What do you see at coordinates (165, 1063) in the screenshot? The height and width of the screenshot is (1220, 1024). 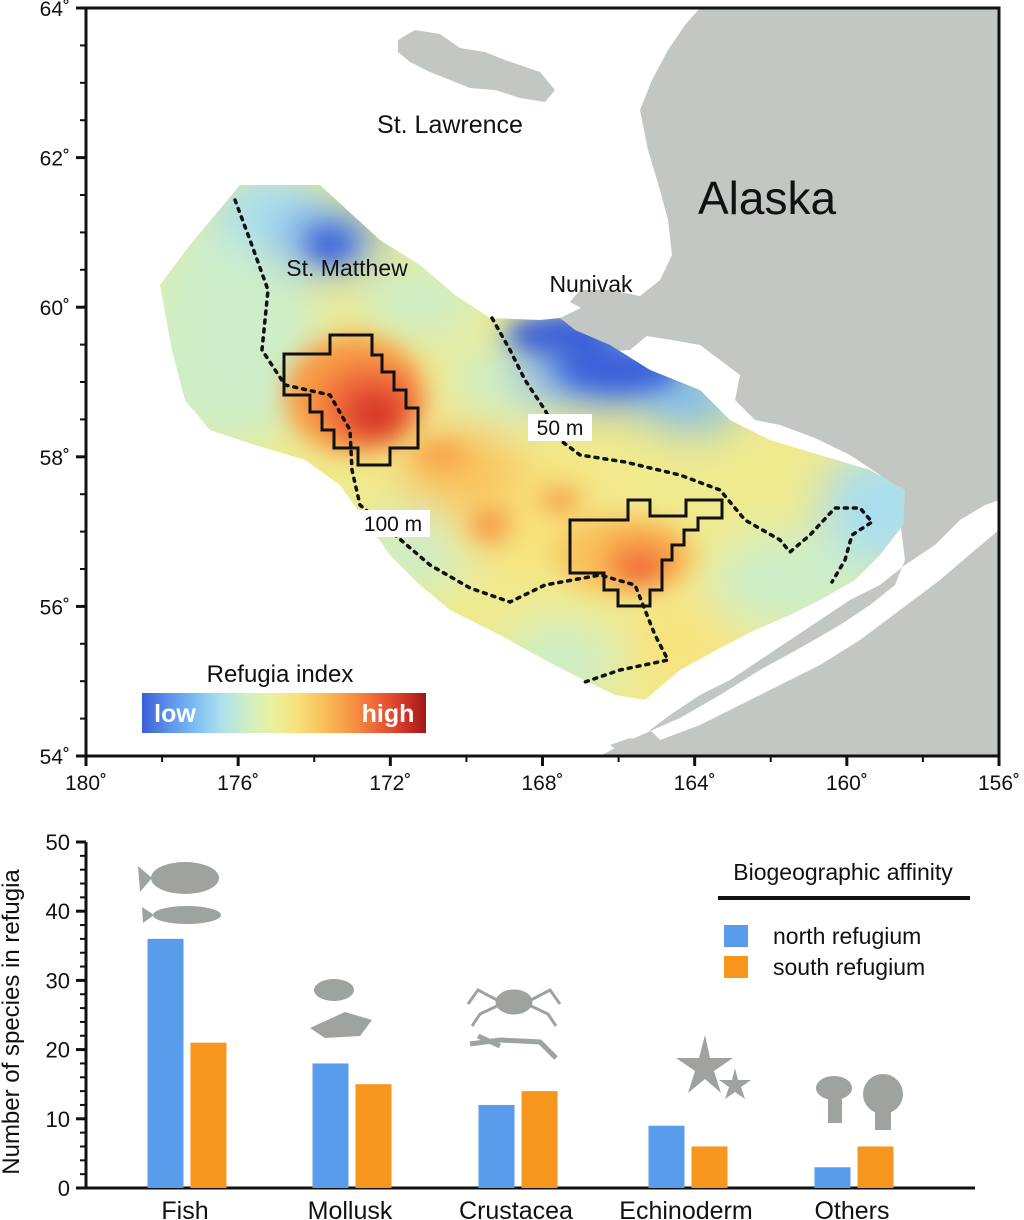 I see `bar-fish-north` at bounding box center [165, 1063].